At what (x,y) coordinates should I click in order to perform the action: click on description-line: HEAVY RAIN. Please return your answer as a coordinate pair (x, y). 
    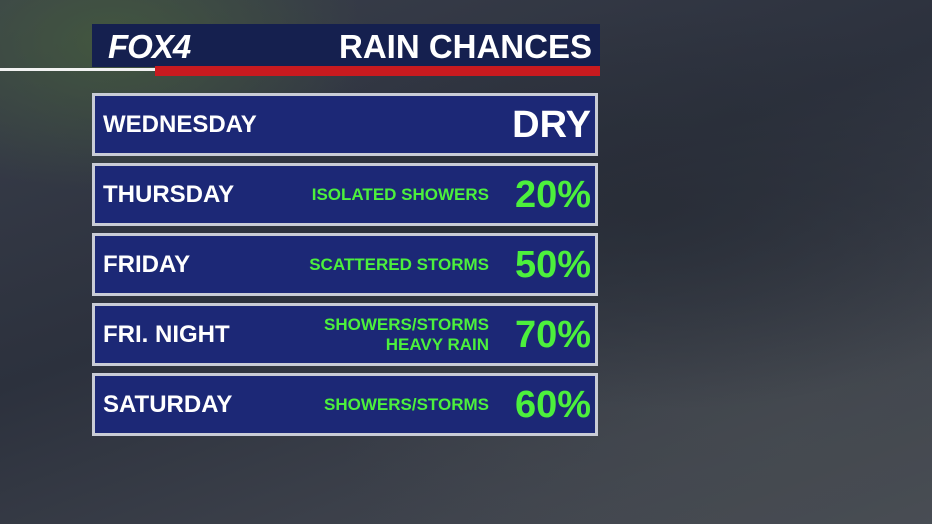
    Looking at the image, I should click on (437, 344).